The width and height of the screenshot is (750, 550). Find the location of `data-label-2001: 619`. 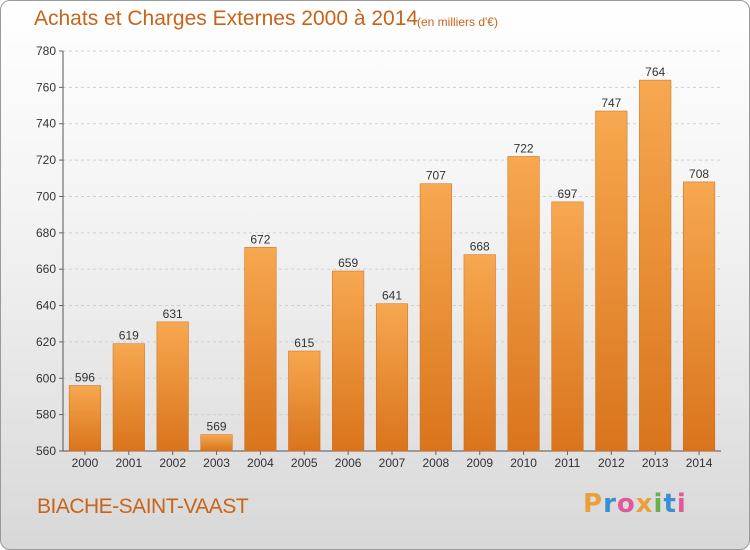

data-label-2001: 619 is located at coordinates (129, 336).